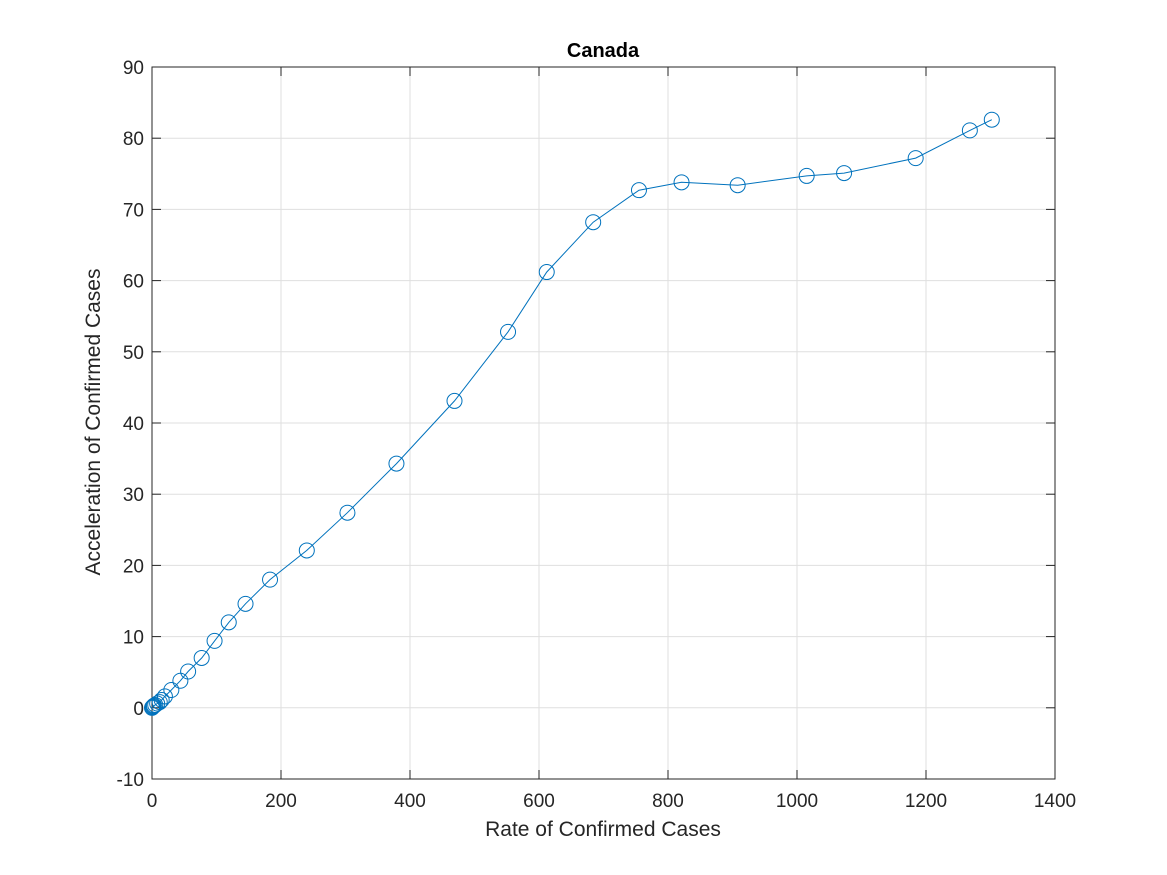 This screenshot has width=1167, height=875. I want to click on y-tick-label: 60, so click(133, 282).